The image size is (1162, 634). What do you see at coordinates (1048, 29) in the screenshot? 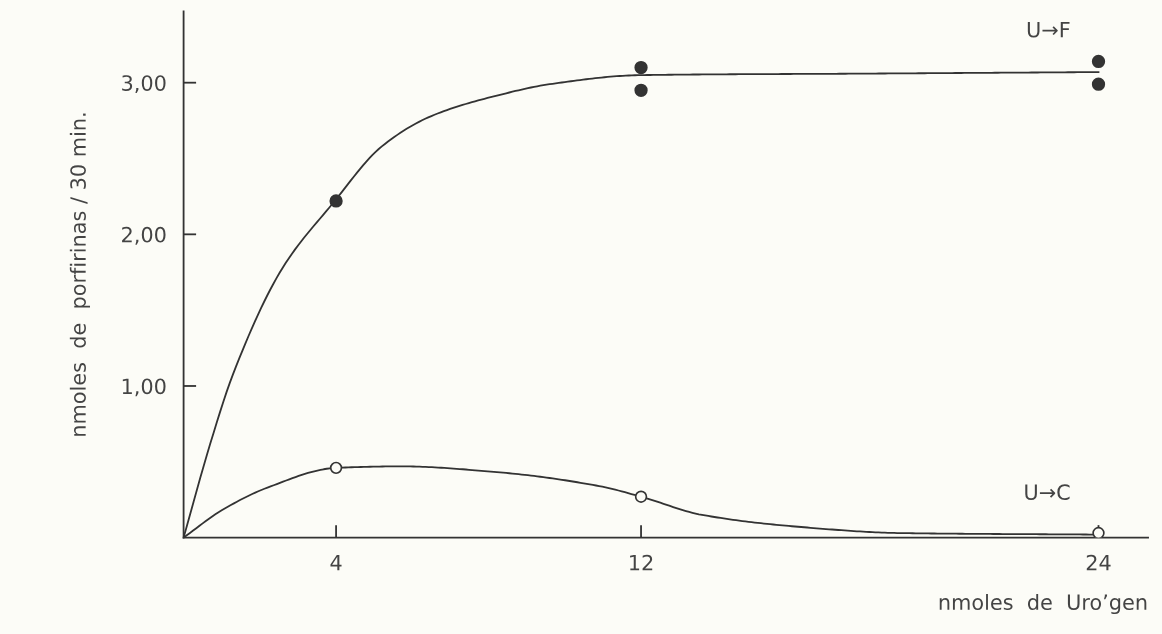
I see `series-label: U→F` at bounding box center [1048, 29].